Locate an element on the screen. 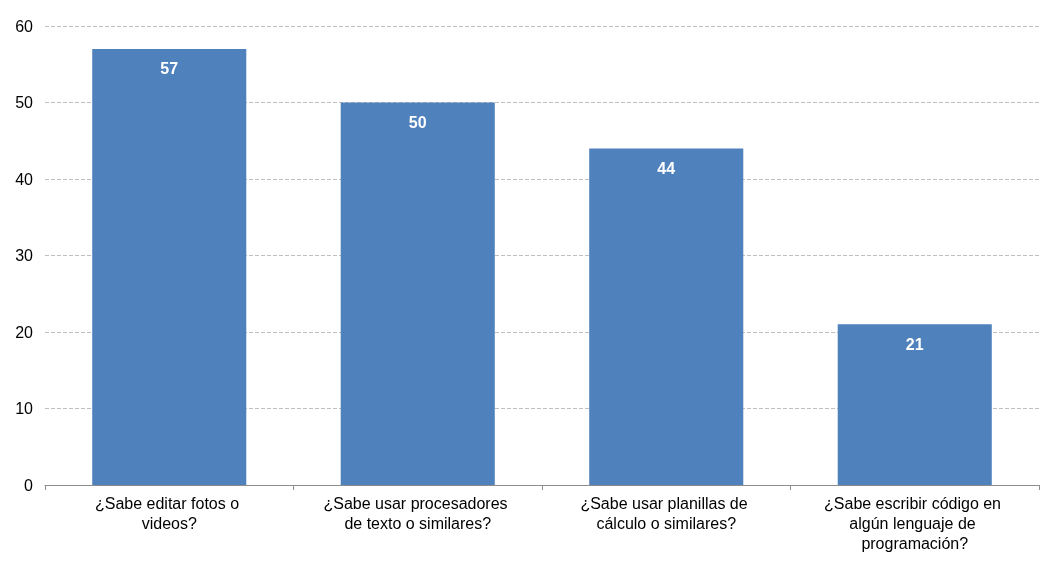 The image size is (1051, 562). y-tick-label: 0 is located at coordinates (29, 485).